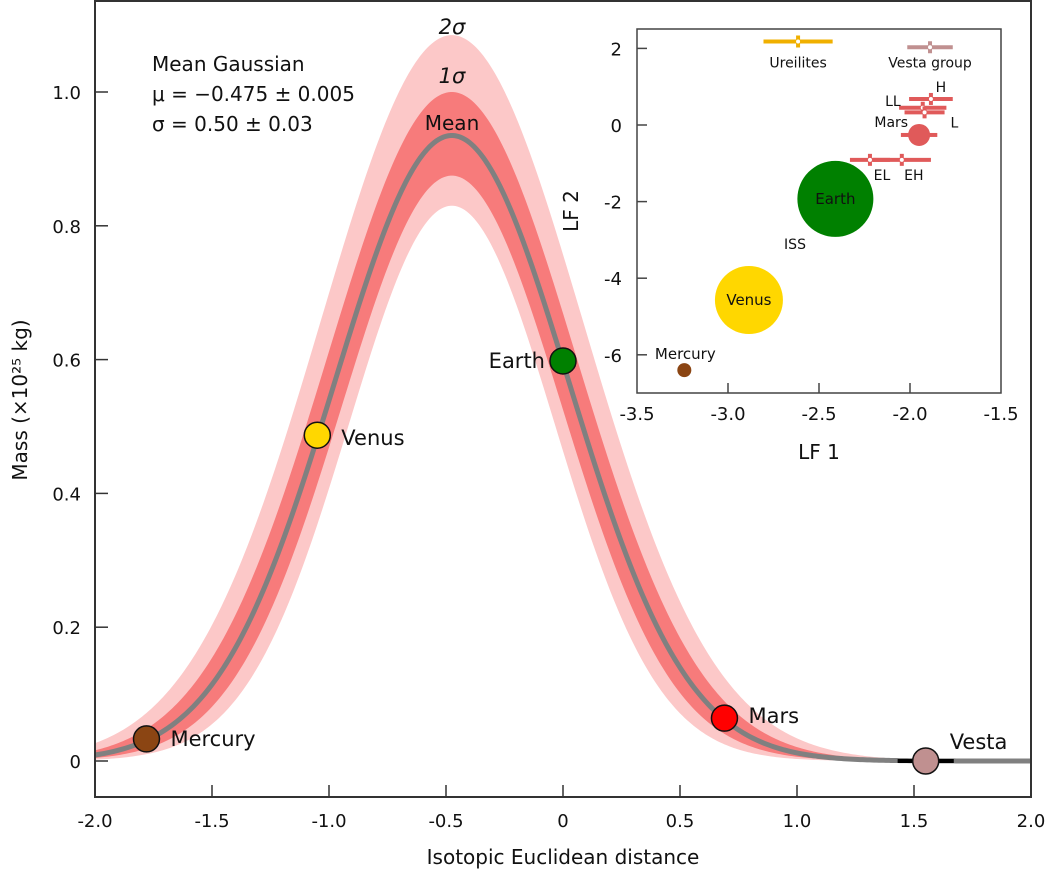 This screenshot has height=876, width=1048. What do you see at coordinates (979, 742) in the screenshot?
I see `point-label-vesta: Vesta` at bounding box center [979, 742].